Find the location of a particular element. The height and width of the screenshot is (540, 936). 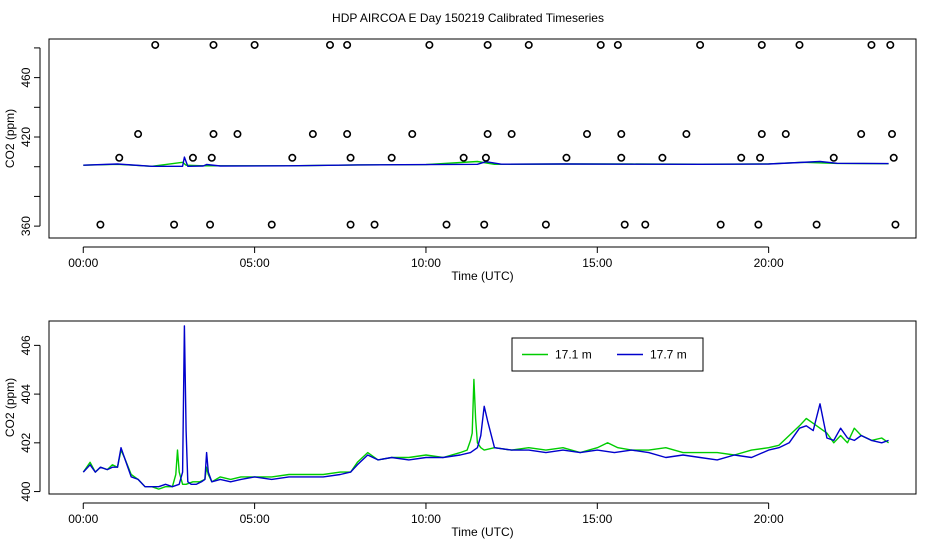

y-tick-label: 402 is located at coordinates (26, 442).